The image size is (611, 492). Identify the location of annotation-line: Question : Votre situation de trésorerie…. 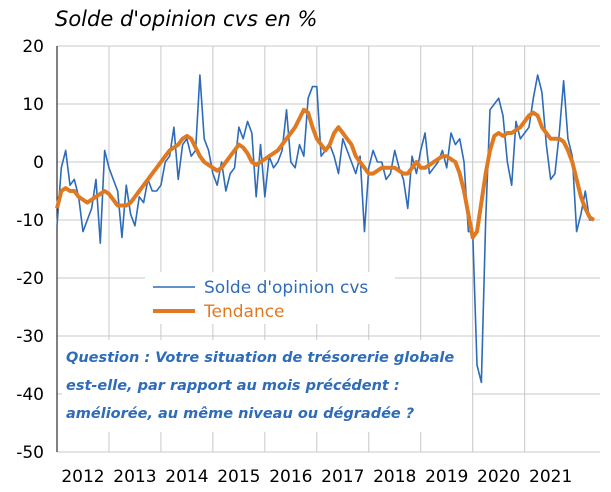
(260, 358).